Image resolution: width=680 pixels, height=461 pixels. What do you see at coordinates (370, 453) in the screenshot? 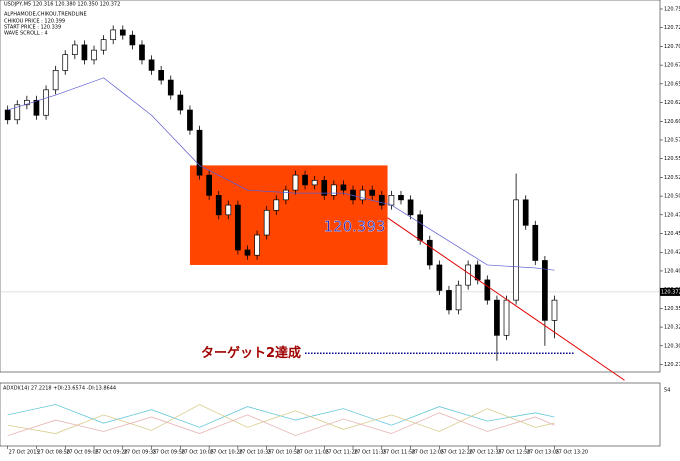
I see `x-tick-label: 27 Oct 11:35` at bounding box center [370, 453].